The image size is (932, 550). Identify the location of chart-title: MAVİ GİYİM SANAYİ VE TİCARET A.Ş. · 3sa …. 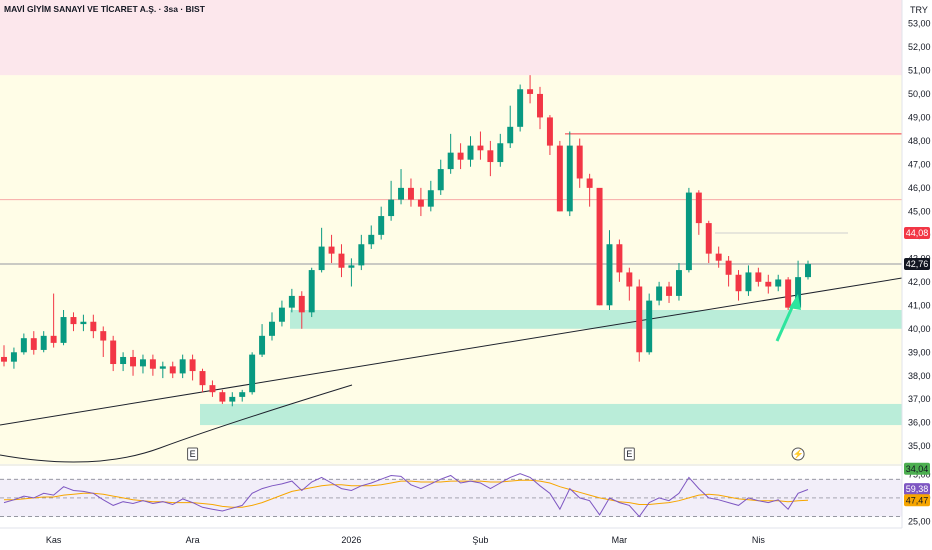
(105, 9).